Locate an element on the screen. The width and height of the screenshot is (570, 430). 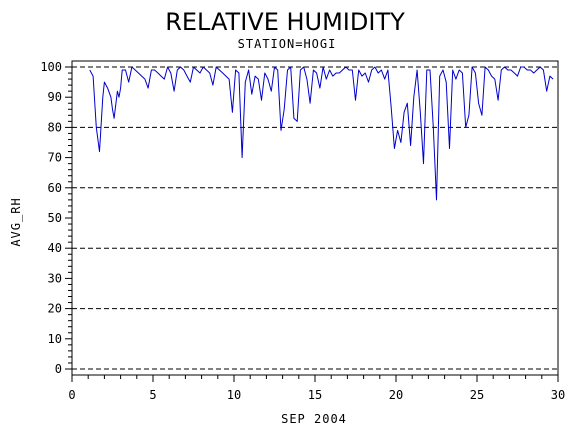
y-tick-label: 30 is located at coordinates (55, 278).